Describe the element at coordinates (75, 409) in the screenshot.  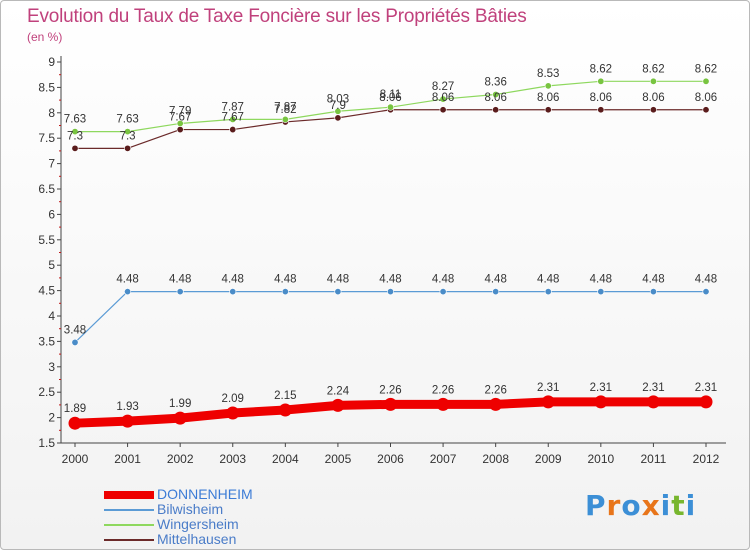
I see `data-label-donnenheim: 1.89` at that location.